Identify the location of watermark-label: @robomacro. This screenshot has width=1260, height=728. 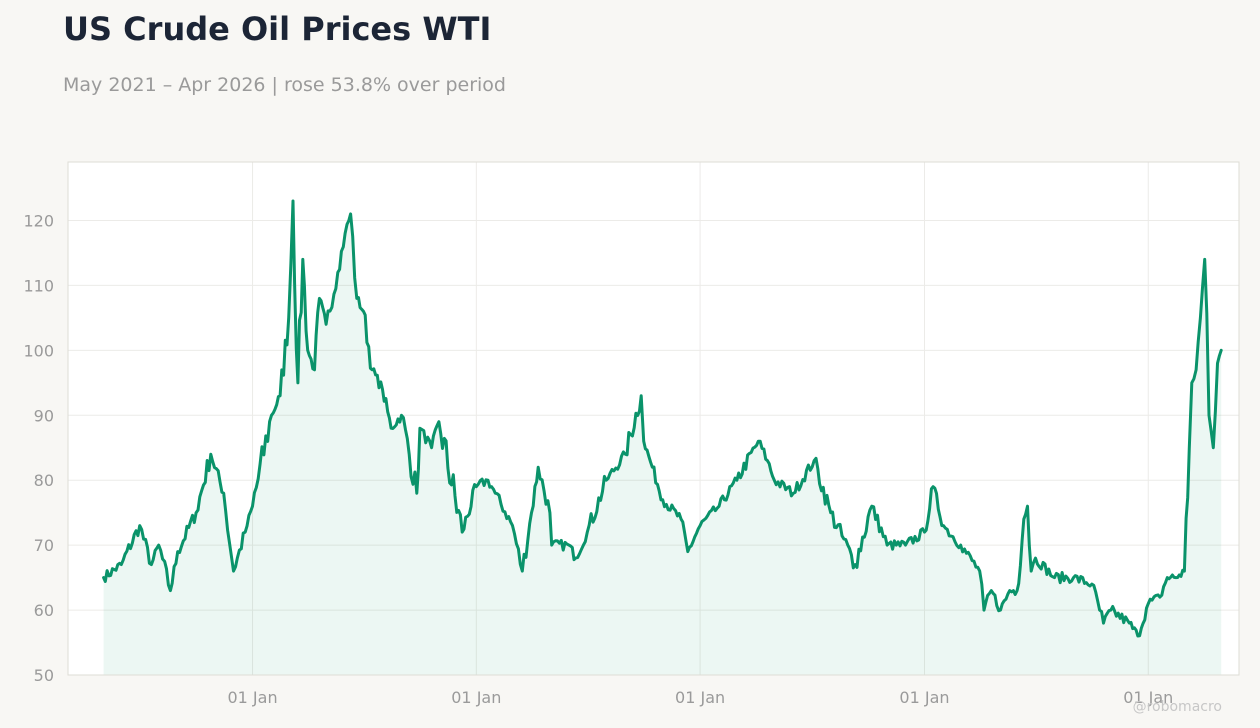
(1177, 707).